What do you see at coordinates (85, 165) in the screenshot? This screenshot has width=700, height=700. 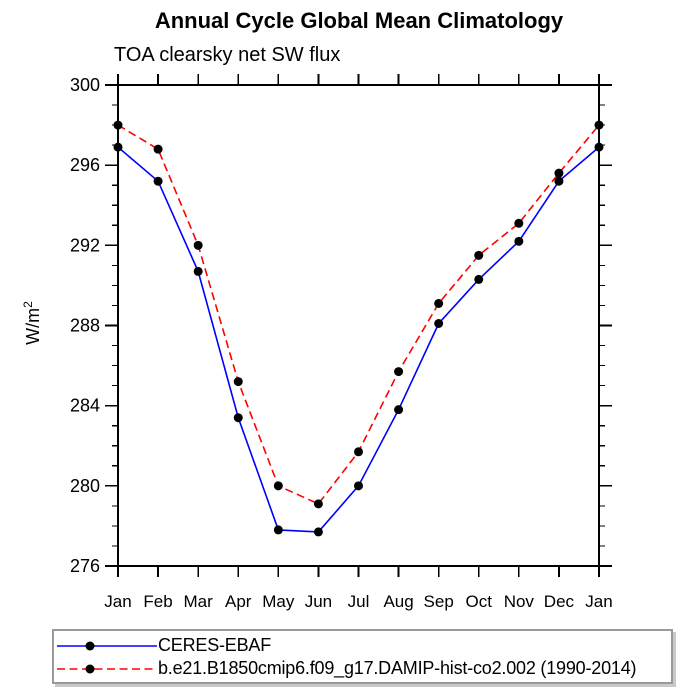 I see `y-tick-label: 296` at bounding box center [85, 165].